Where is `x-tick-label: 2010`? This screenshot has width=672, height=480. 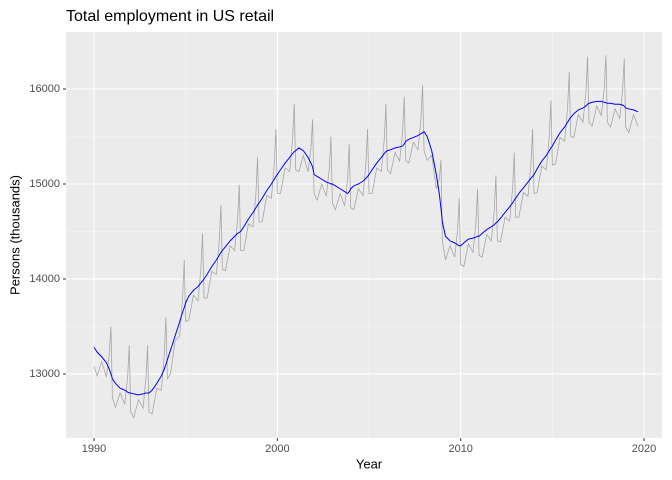 x-tick-label: 2010 is located at coordinates (460, 449).